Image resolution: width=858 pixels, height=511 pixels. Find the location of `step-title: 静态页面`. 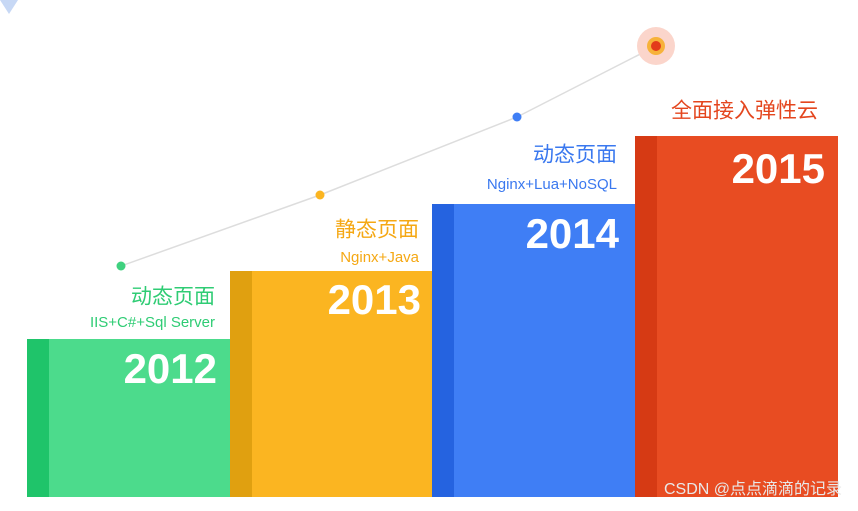

step-title: 静态页面 is located at coordinates (377, 230).